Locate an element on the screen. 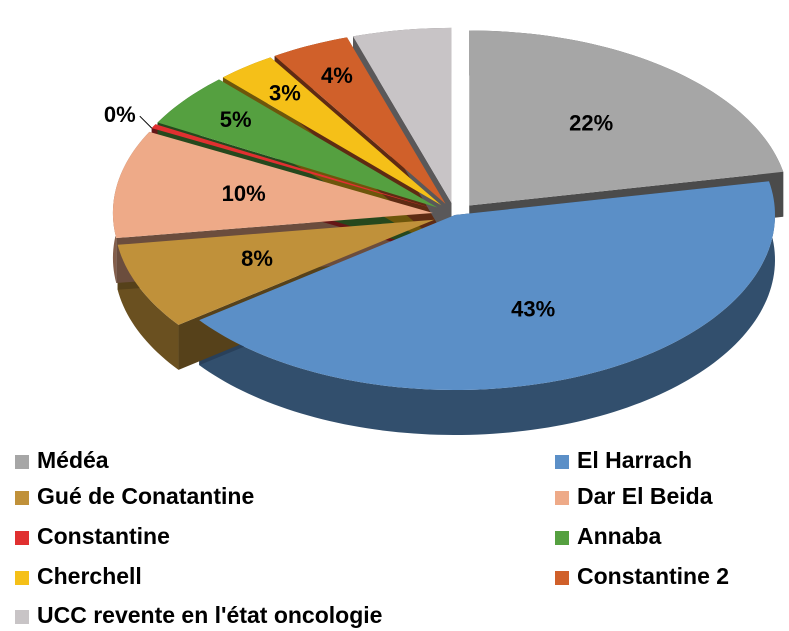  legend-label: Médéa is located at coordinates (73, 460).